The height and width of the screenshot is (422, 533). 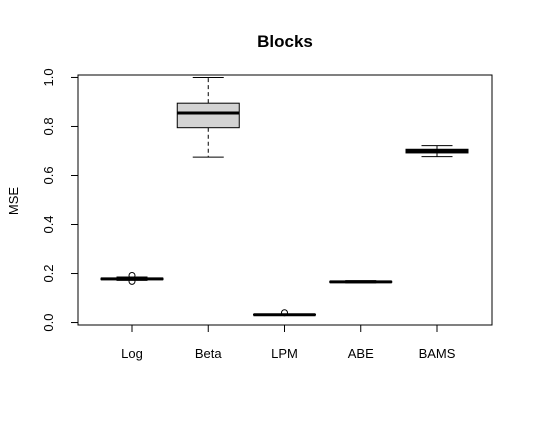 What do you see at coordinates (48, 323) in the screenshot?
I see `y-tick-label: 0.0` at bounding box center [48, 323].